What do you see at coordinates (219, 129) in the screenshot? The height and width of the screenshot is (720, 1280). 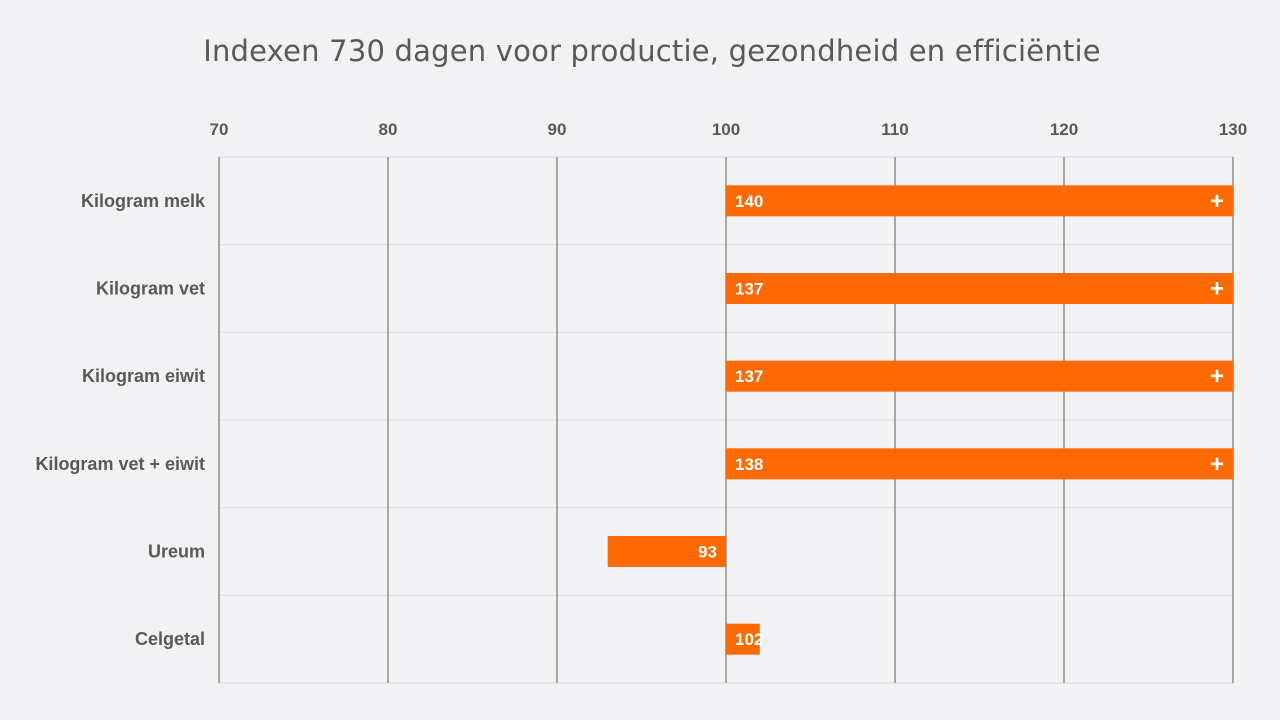 I see `x-tick-label: 70` at bounding box center [219, 129].